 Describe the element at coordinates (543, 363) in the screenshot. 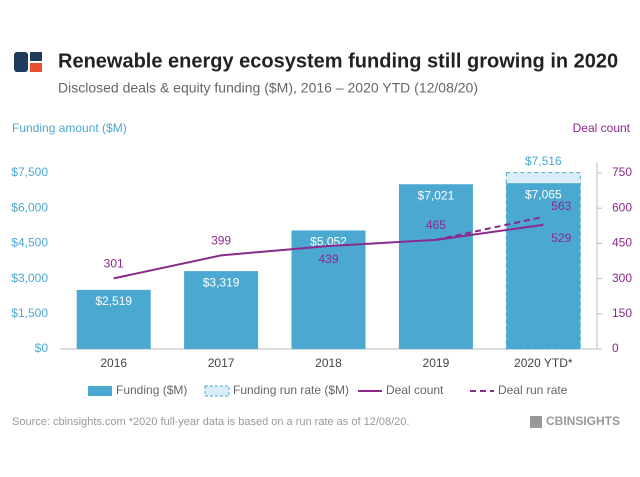

I see `x-tick-label: 2020 YTD*` at that location.